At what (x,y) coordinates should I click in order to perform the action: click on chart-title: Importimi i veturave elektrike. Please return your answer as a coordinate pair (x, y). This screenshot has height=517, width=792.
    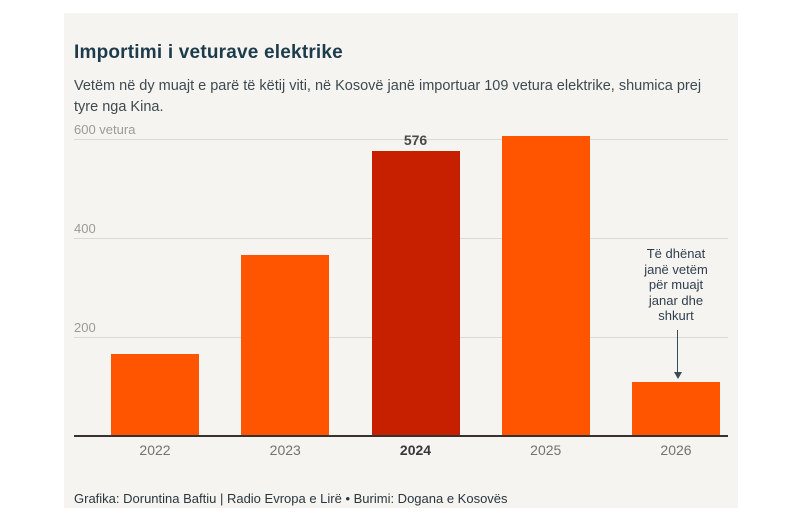
    Looking at the image, I should click on (208, 52).